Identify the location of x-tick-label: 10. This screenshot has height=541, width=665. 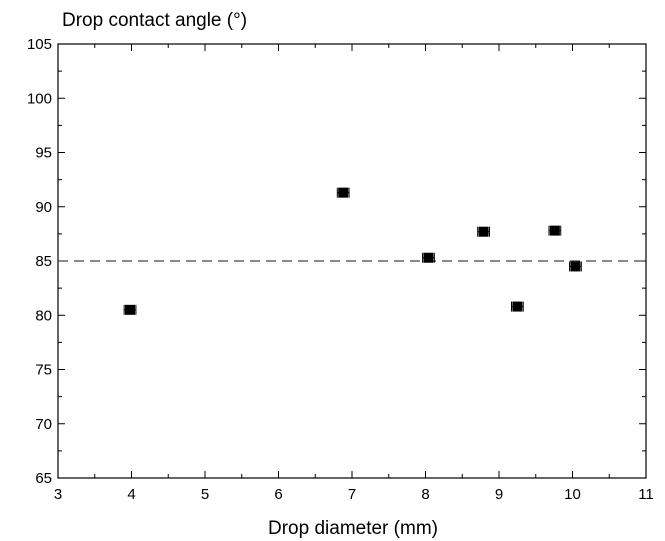
(572, 494).